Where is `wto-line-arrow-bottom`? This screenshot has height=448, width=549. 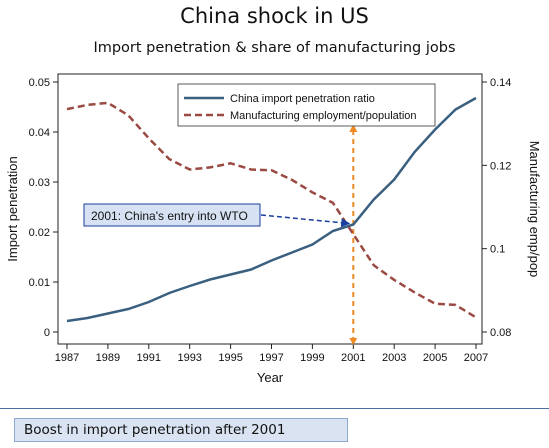 wto-line-arrow-bottom is located at coordinates (353, 341).